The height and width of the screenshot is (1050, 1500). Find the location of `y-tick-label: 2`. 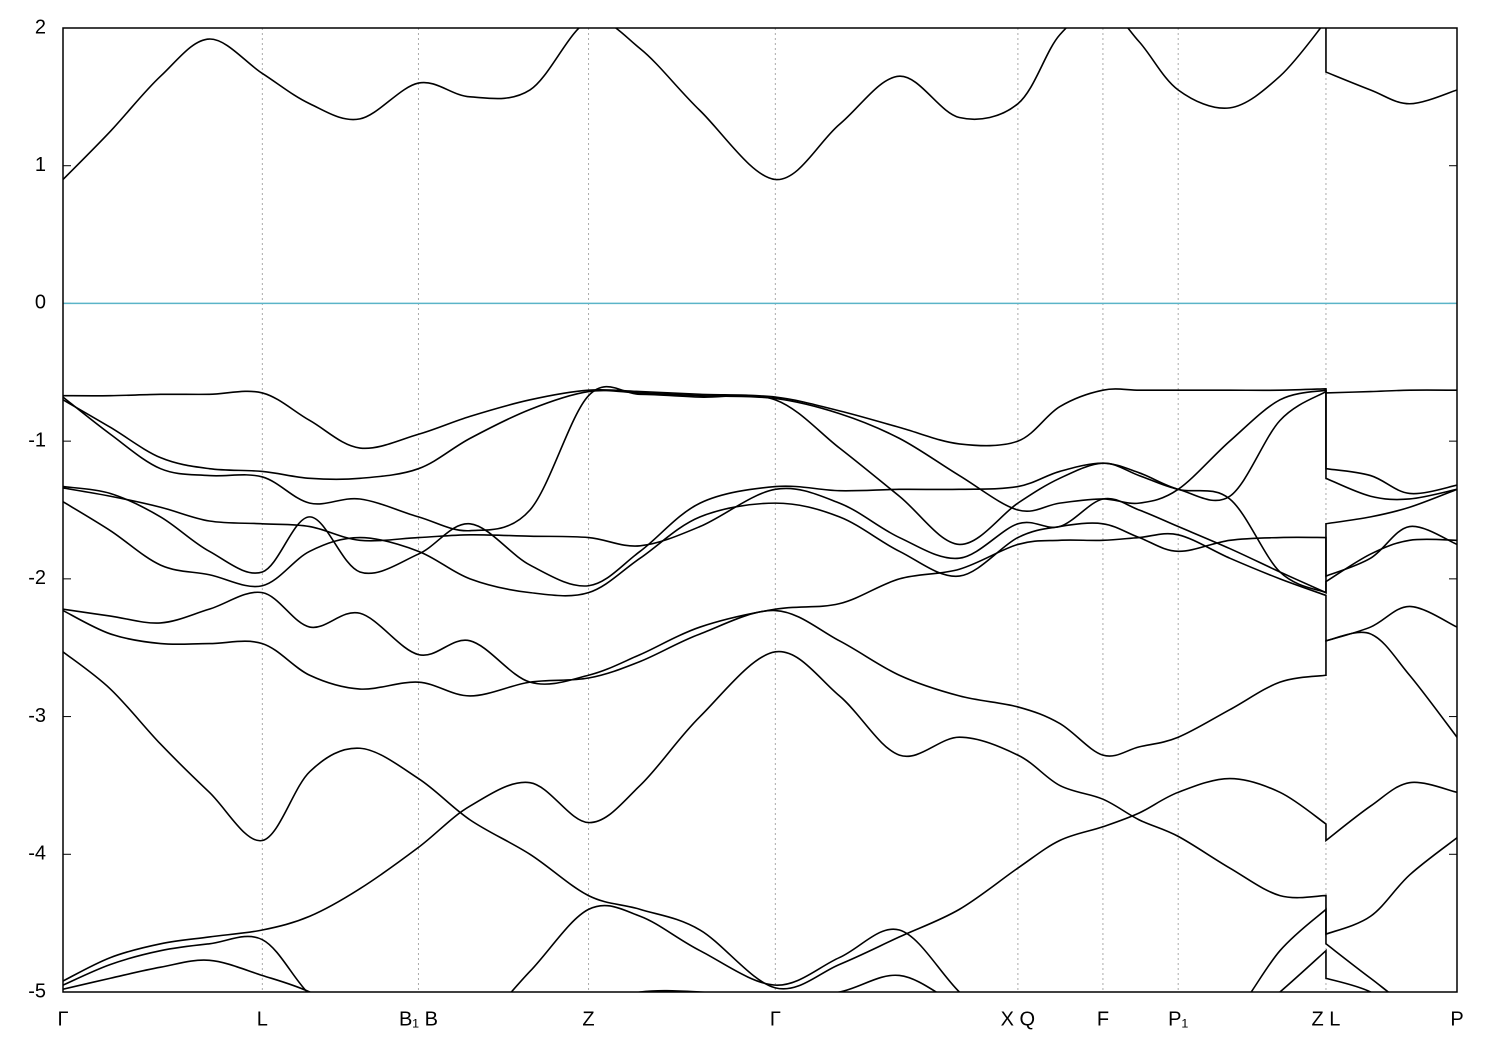

y-tick-label: 2 is located at coordinates (40, 27).